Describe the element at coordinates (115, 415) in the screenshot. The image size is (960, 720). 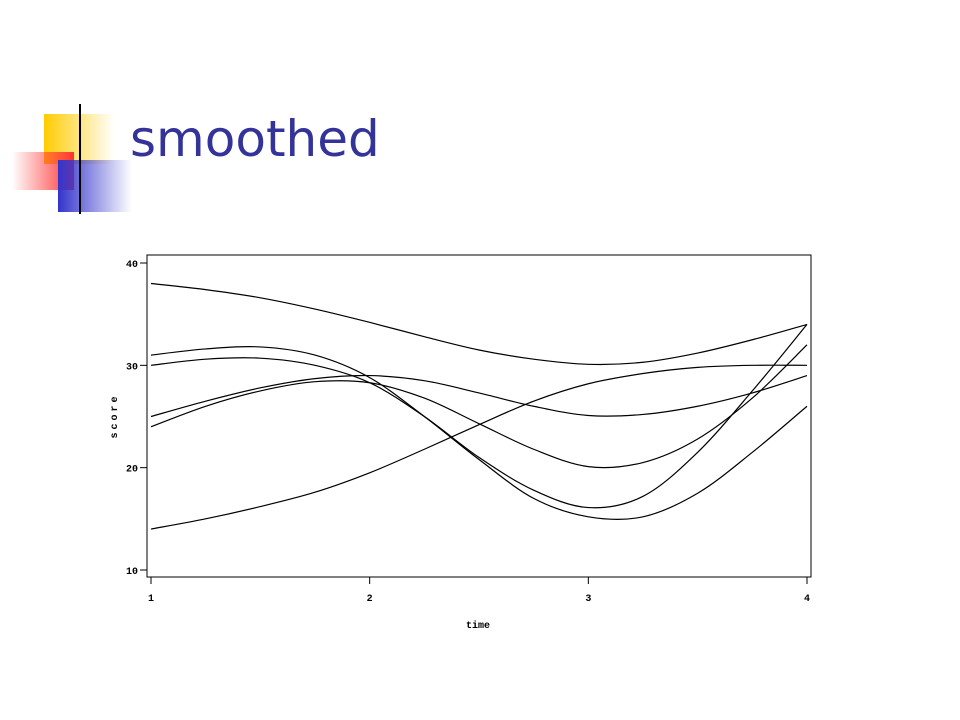
I see `y-axis-label: score` at that location.